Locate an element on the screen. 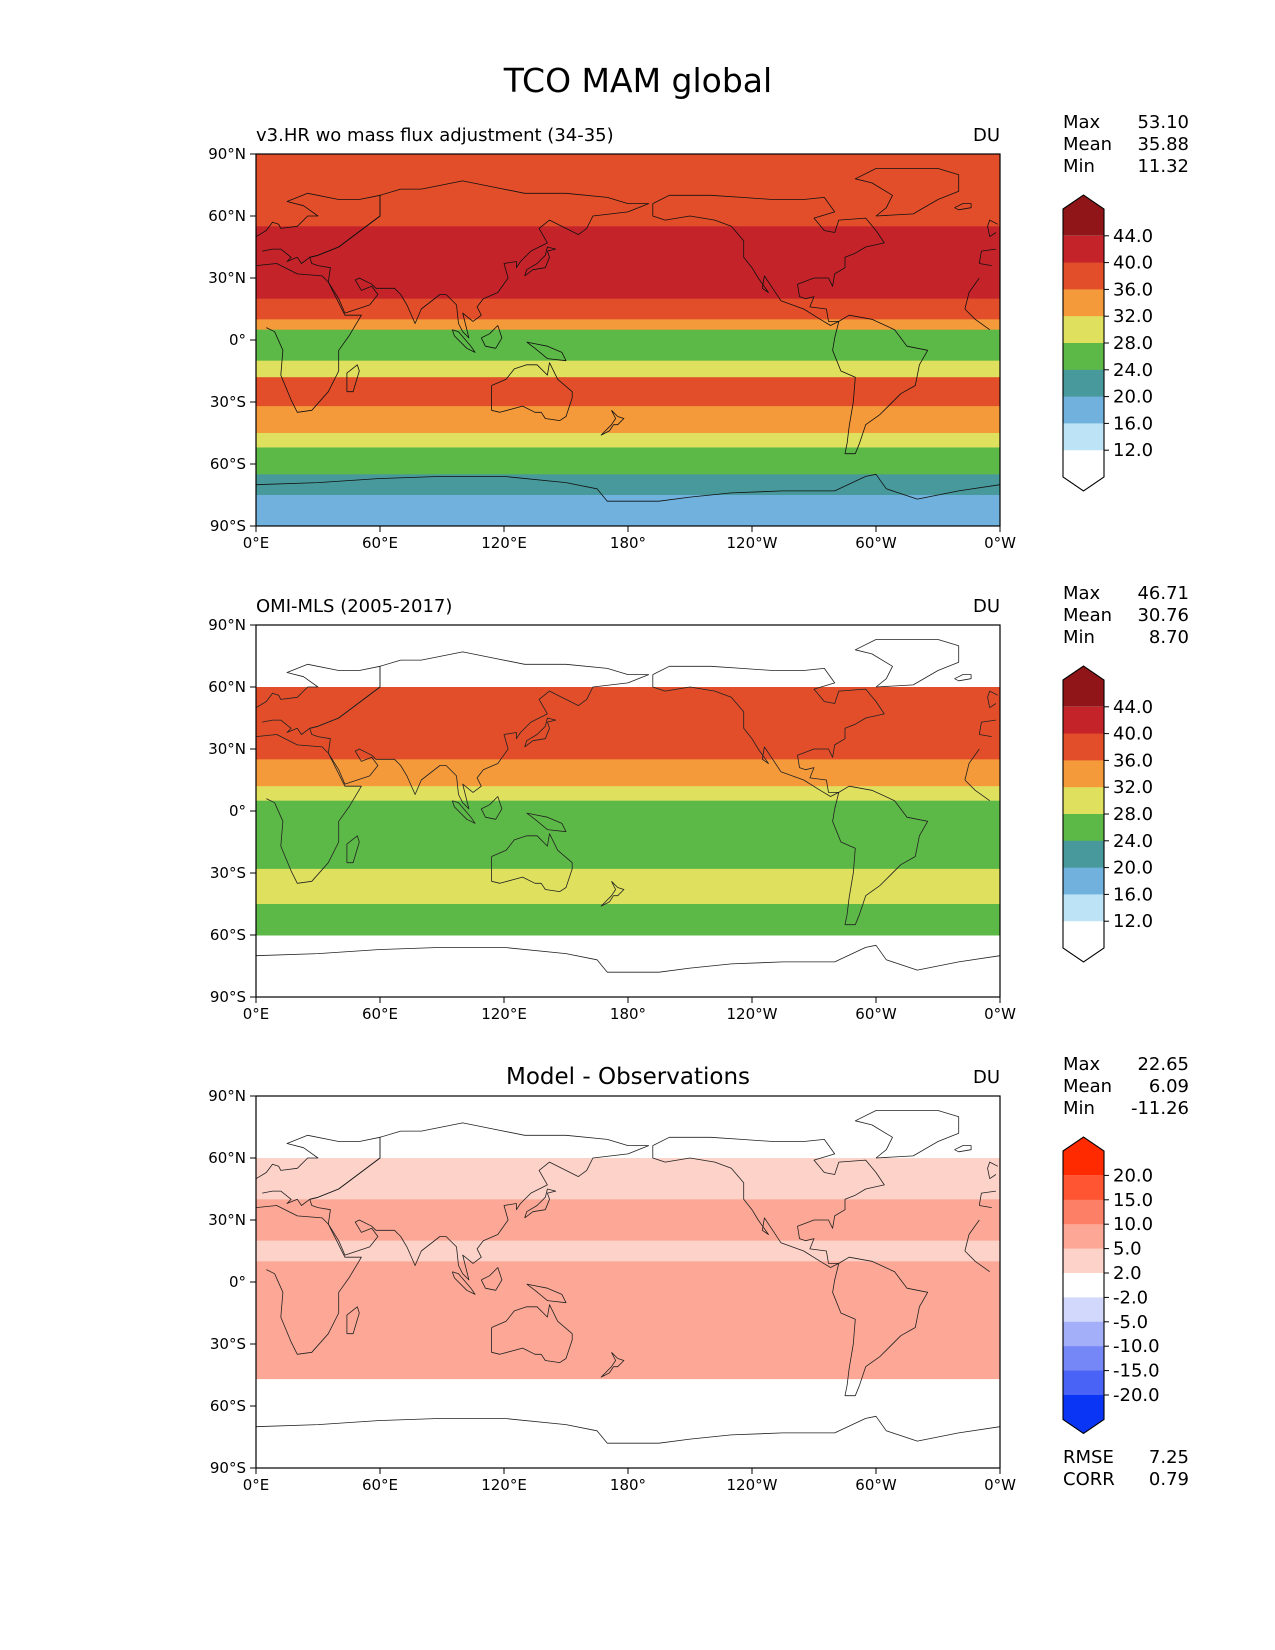 Image resolution: width=1275 pixels, height=1650 pixels. lon-tick-label: 0°E is located at coordinates (256, 1485).